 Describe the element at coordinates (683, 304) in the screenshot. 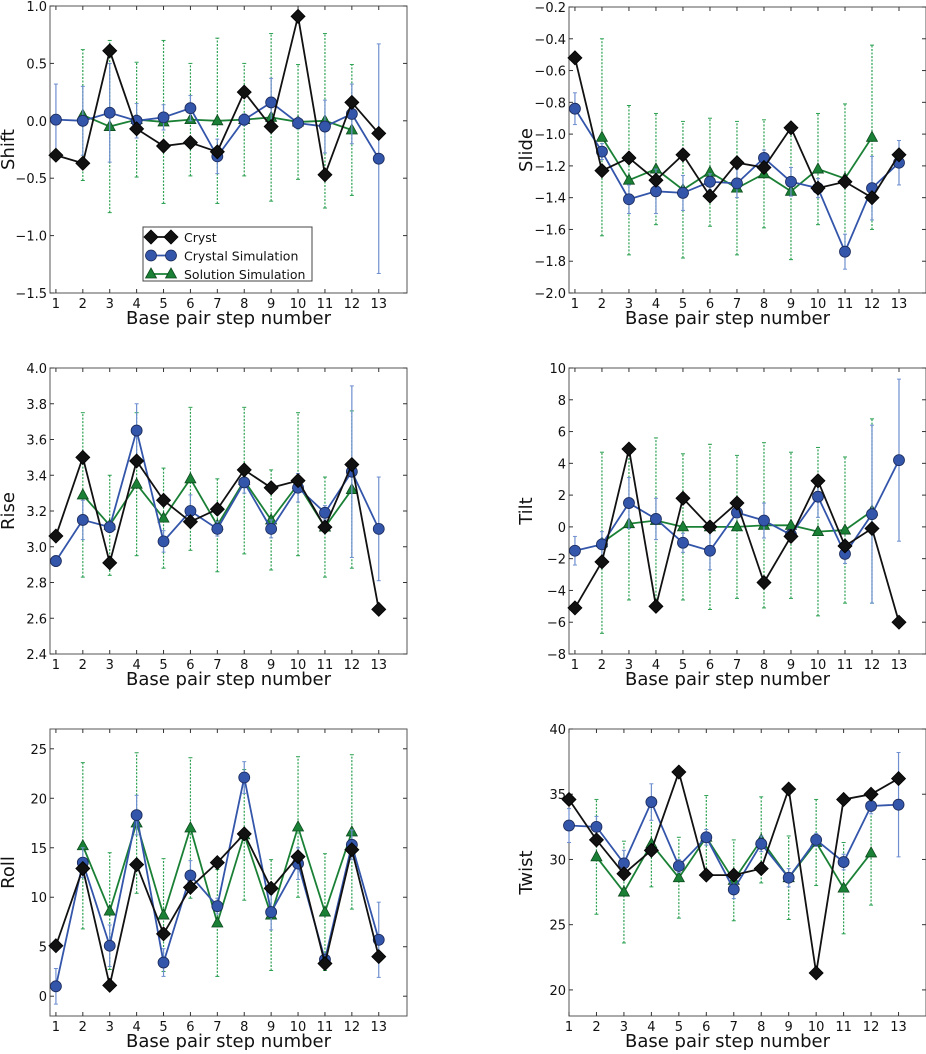

I see `x-tick-label: 5` at that location.